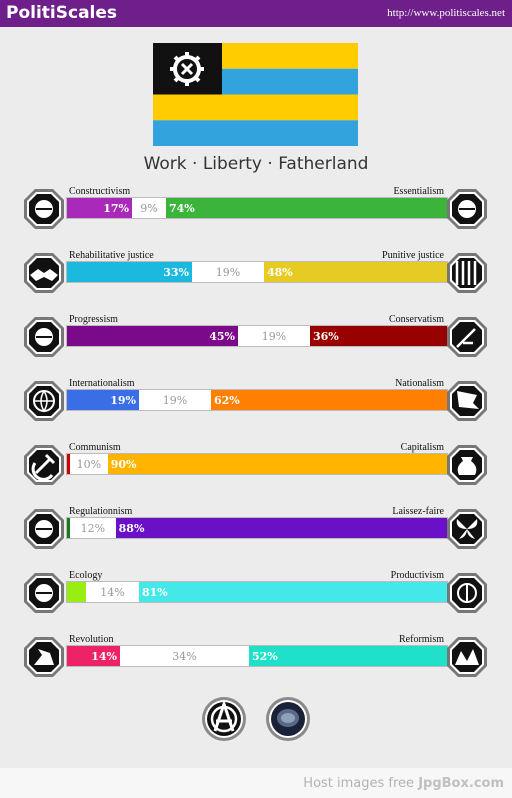  I want to click on axis-bar: 14% 81%, so click(257, 592).